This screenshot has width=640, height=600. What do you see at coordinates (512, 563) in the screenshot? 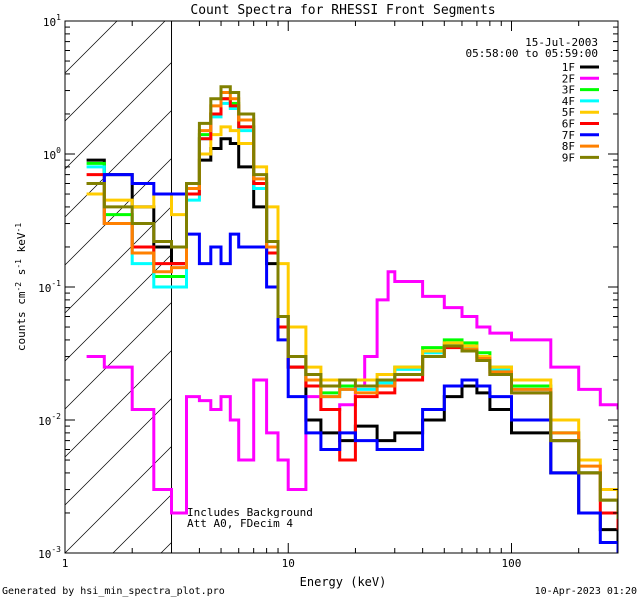
I see `x-tick-label: 100` at bounding box center [512, 563].